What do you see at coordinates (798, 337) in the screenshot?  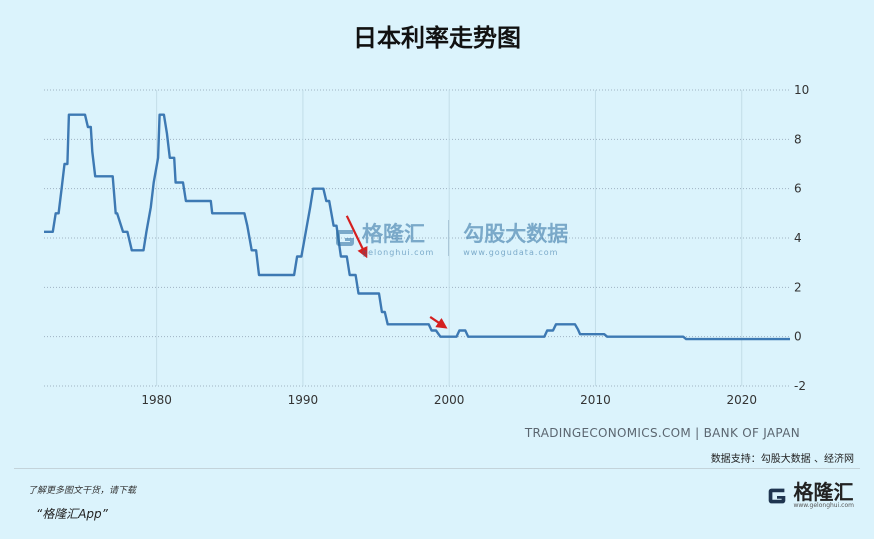 I see `y-tick-label: 0` at bounding box center [798, 337].